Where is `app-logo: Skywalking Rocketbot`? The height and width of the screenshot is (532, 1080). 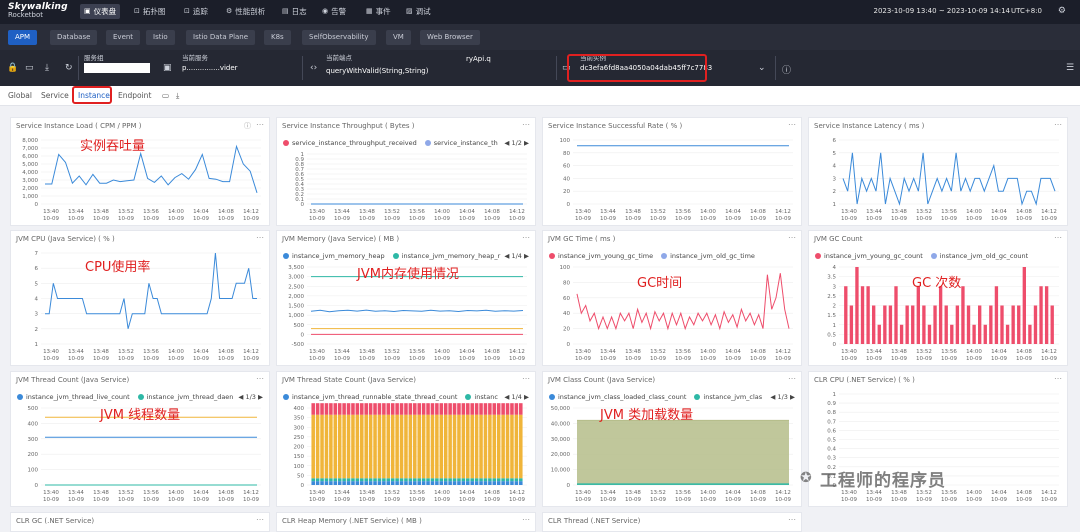
app-logo: Skywalking Rocketbot is located at coordinates (38, 11).